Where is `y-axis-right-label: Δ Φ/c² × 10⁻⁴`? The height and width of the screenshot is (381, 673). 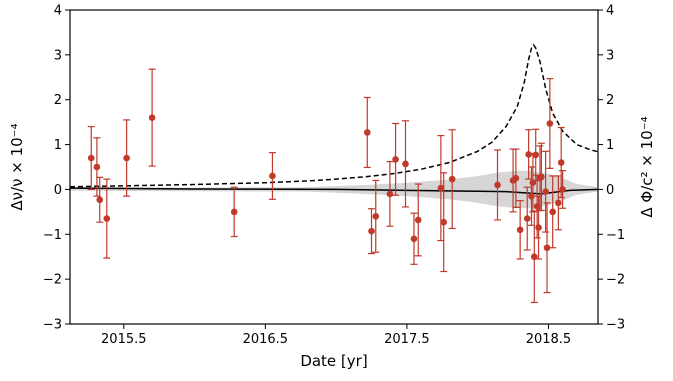 y-axis-right-label: Δ Φ/c² × 10⁻⁴ is located at coordinates (647, 166).